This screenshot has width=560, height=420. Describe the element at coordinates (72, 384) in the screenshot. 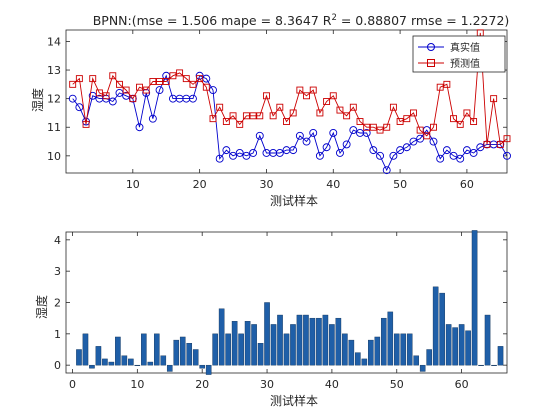

I see `bottom-x-tick-label: 0` at that location.